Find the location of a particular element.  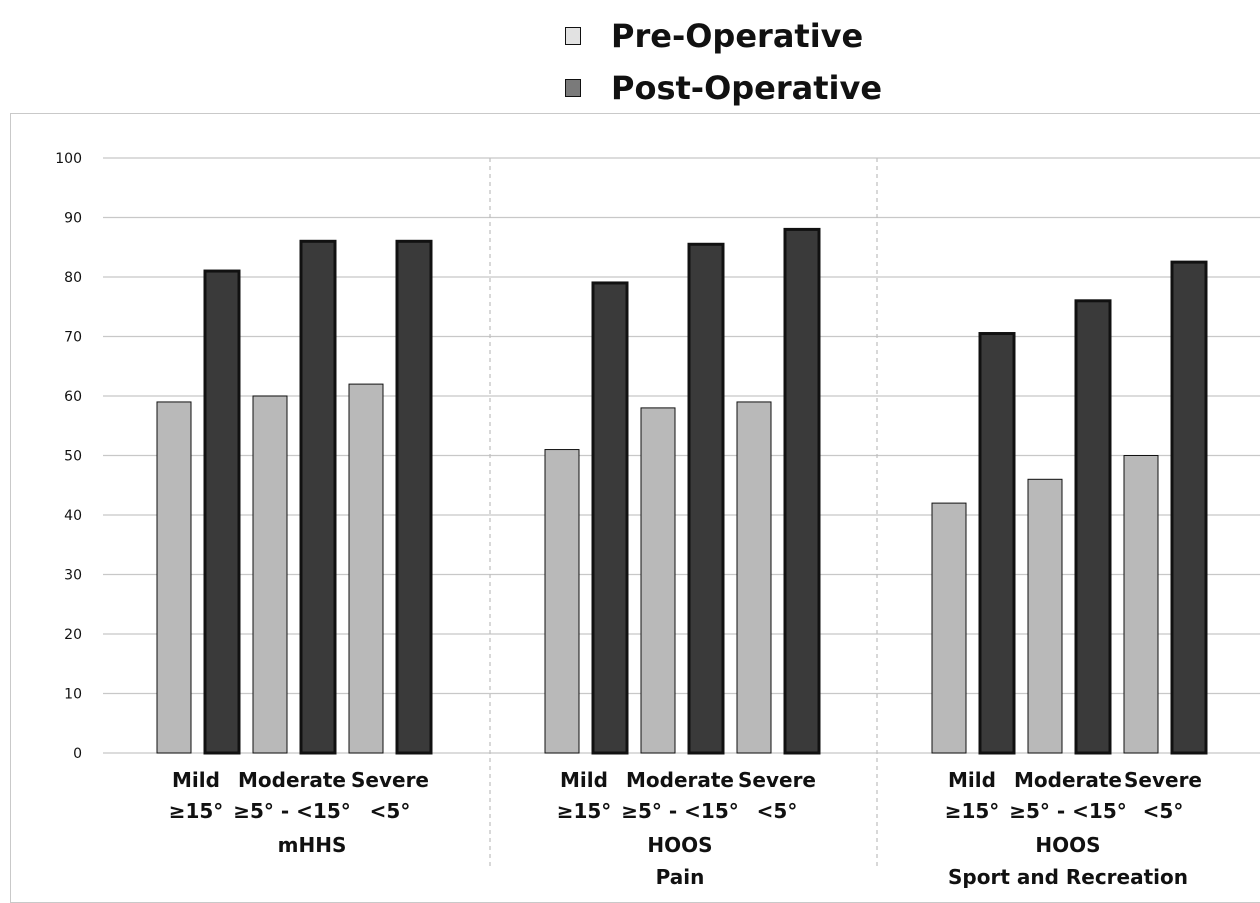

group-label-g3-2: Sport and Recreation is located at coordinates (1068, 876).